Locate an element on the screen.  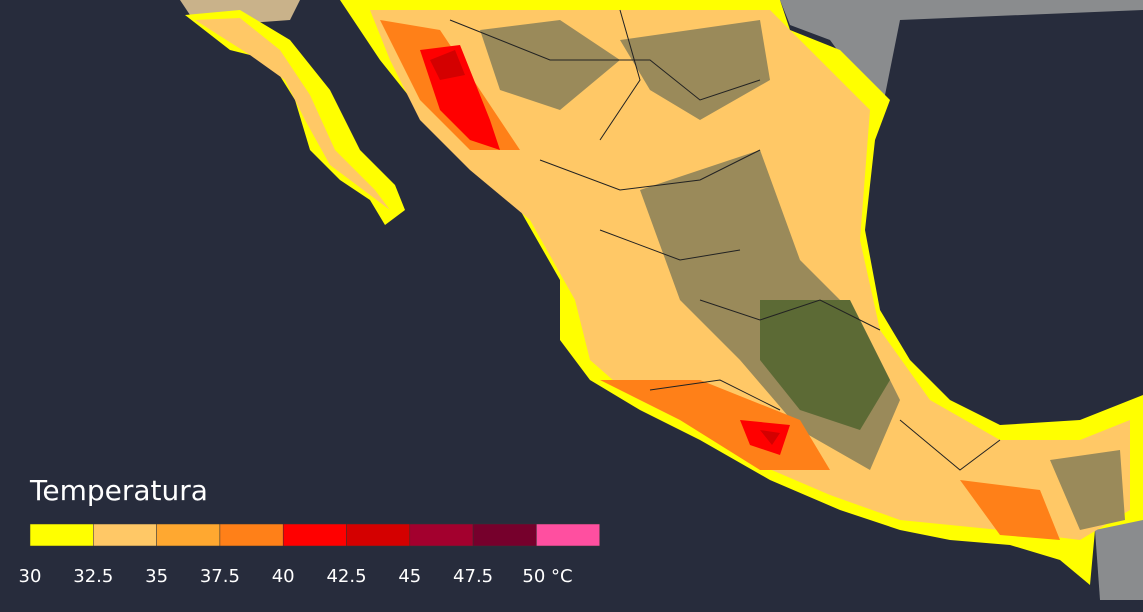
legend-tick-label: 45 is located at coordinates (409, 576).